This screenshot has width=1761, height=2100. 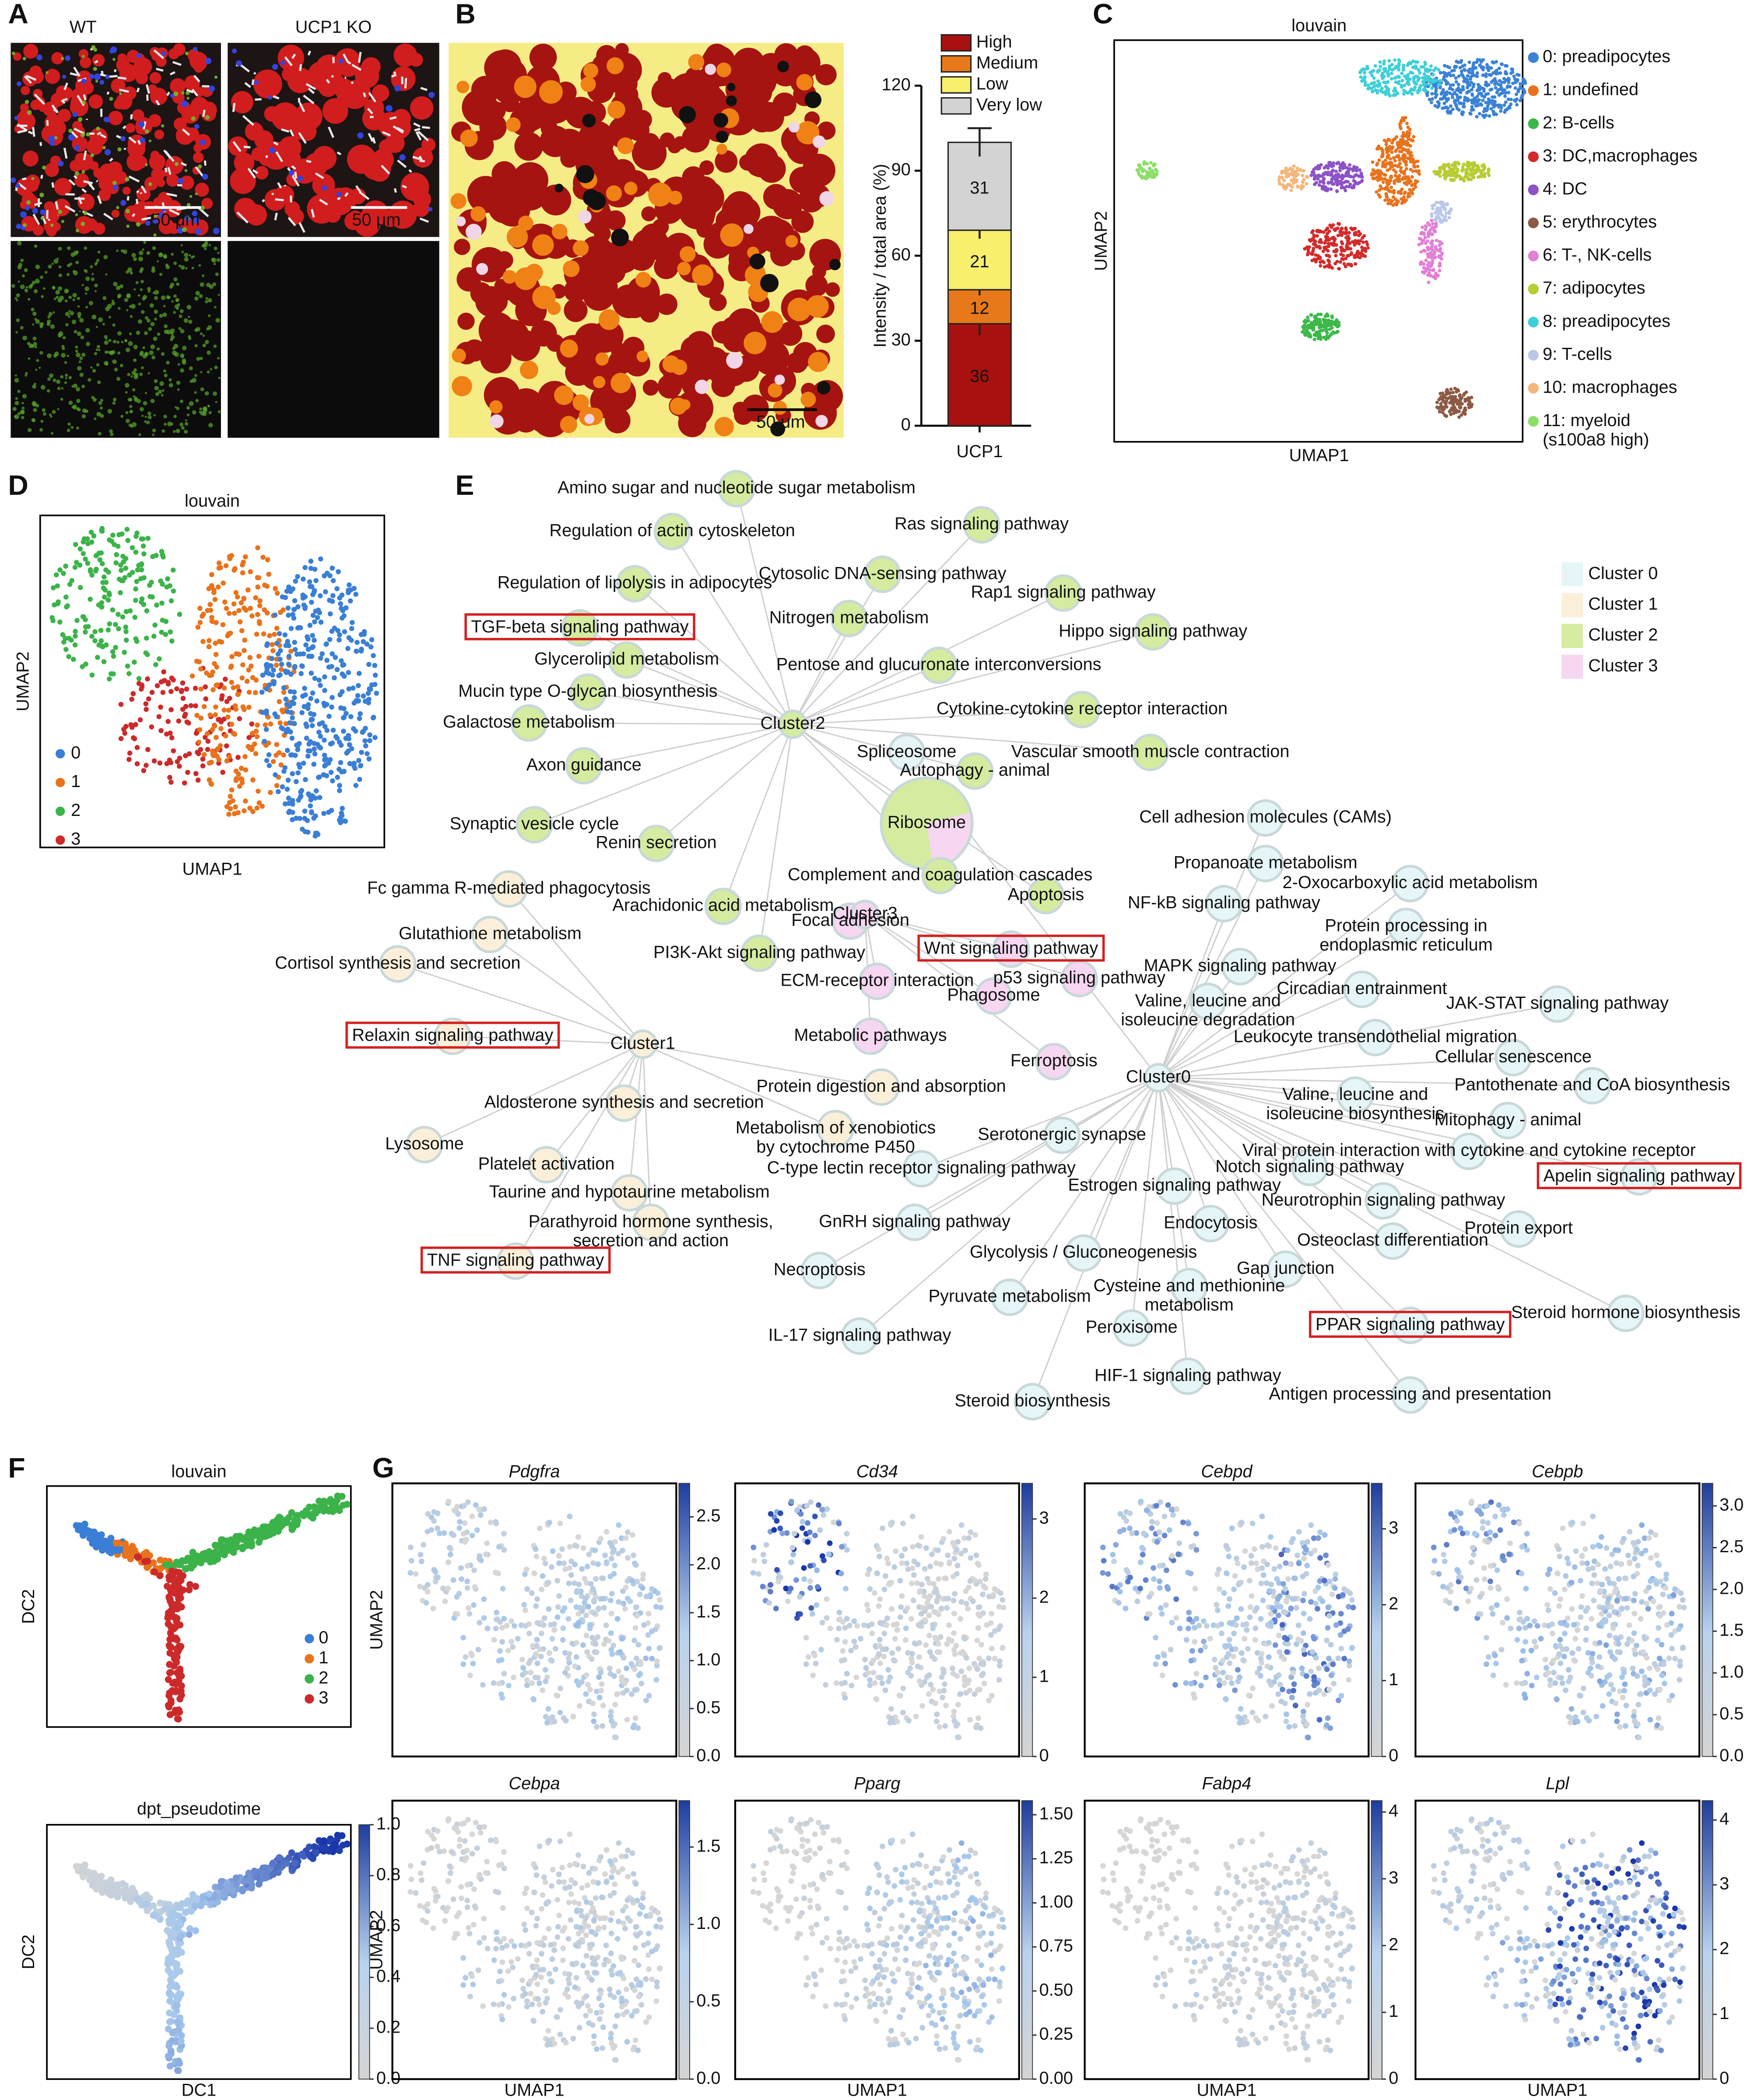 I want to click on scale-bar-label: 50 μm, so click(x=376, y=219).